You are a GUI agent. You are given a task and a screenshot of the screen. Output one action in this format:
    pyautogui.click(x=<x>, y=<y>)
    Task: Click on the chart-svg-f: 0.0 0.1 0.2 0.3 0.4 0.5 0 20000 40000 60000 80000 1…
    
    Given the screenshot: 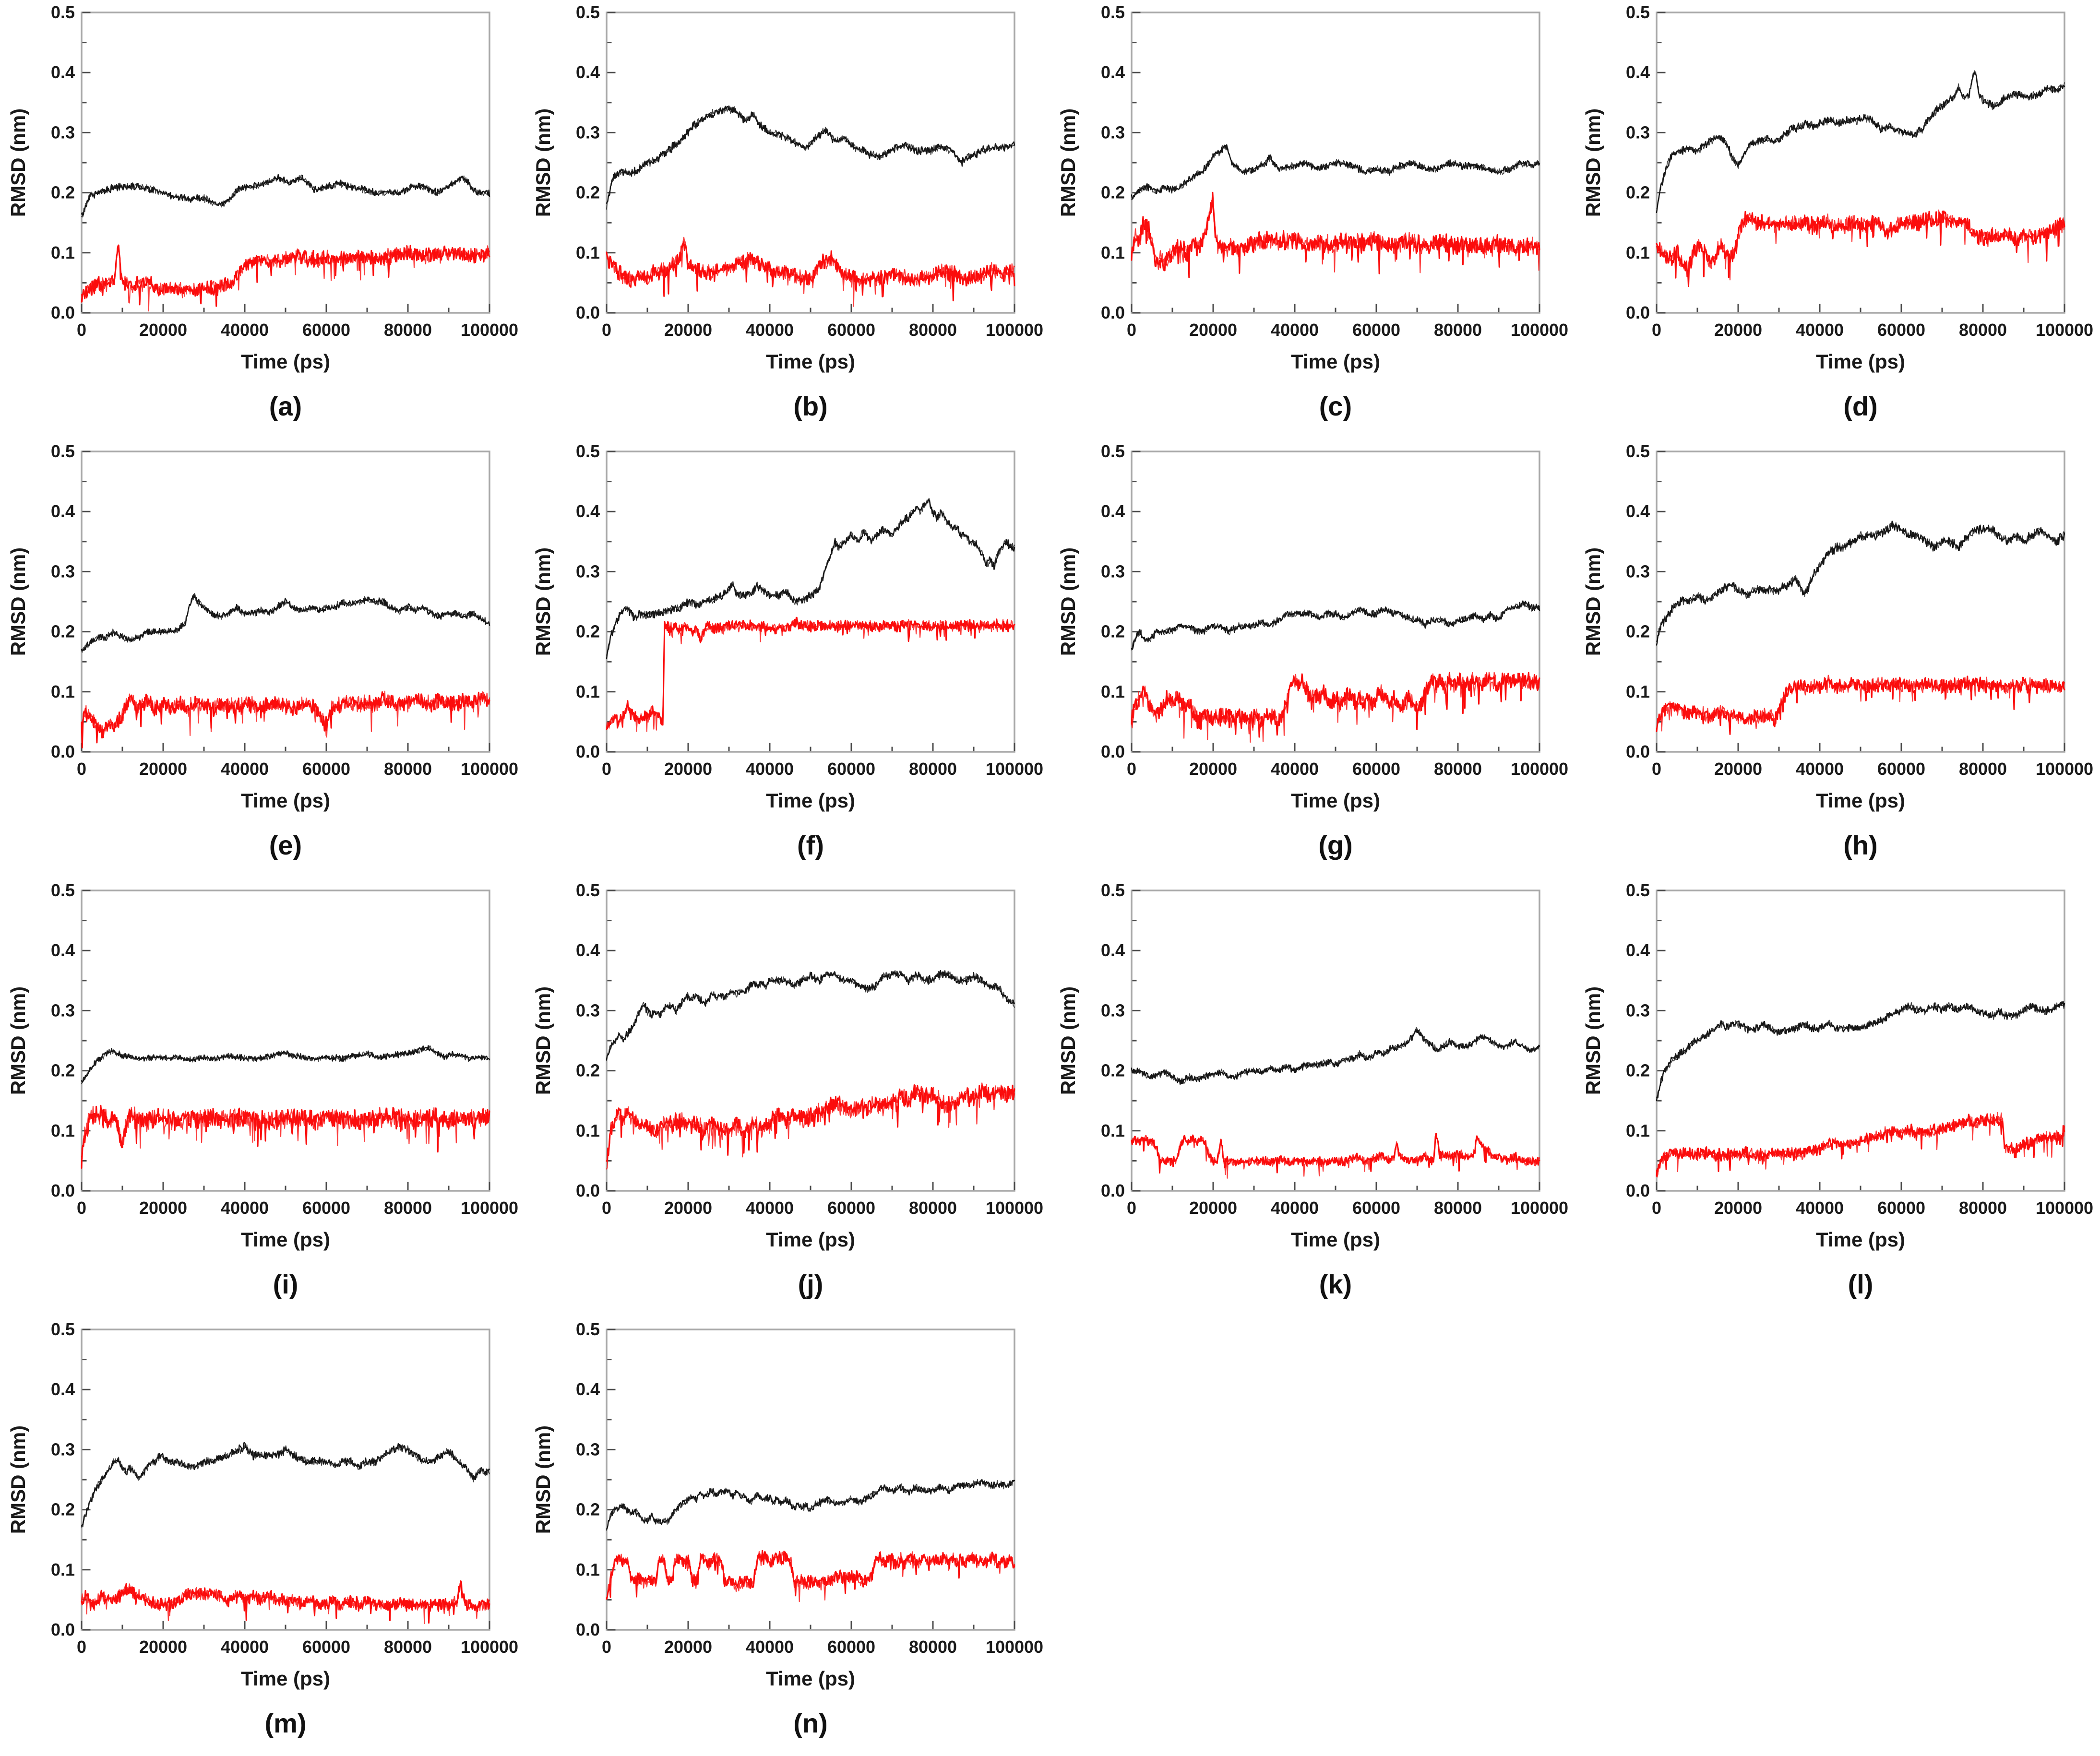 What is the action you would take?
    pyautogui.click(x=787, y=650)
    